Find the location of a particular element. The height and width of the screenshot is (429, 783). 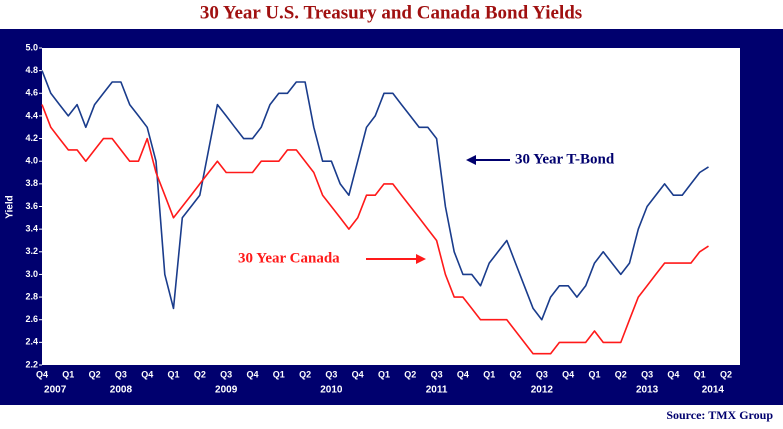

y-tick-label: 3.4 is located at coordinates (31, 229).